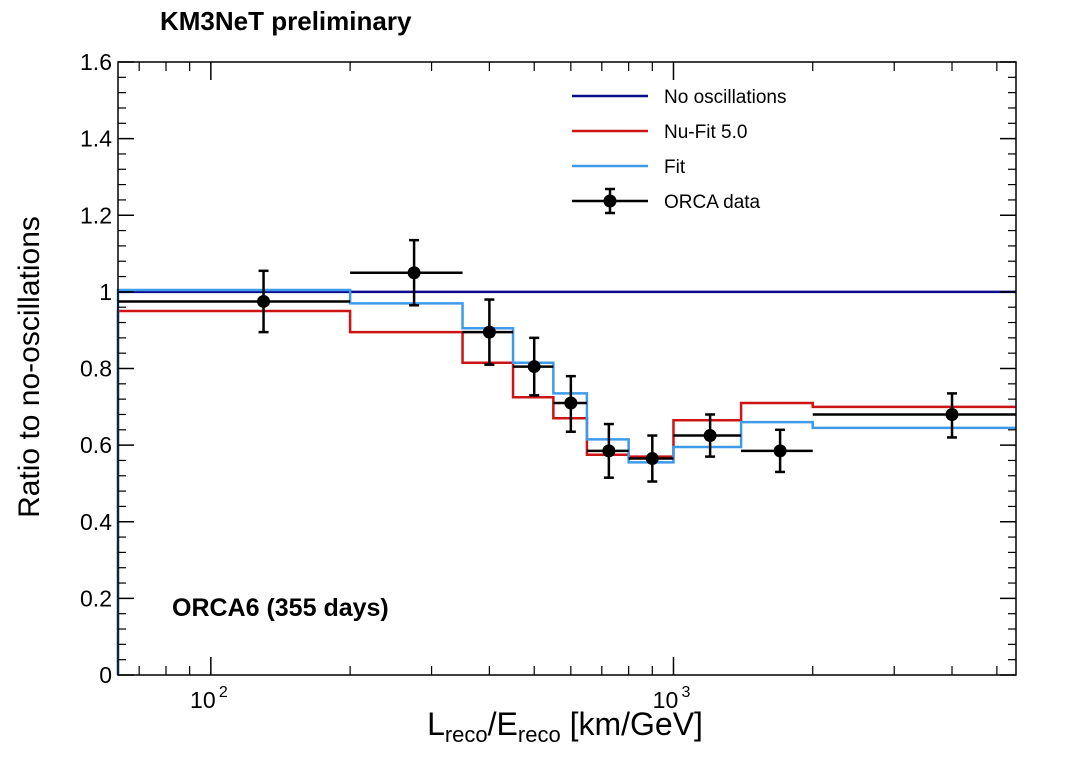 Image resolution: width=1073 pixels, height=760 pixels. What do you see at coordinates (96, 62) in the screenshot?
I see `y-tick-label: 1.6` at bounding box center [96, 62].